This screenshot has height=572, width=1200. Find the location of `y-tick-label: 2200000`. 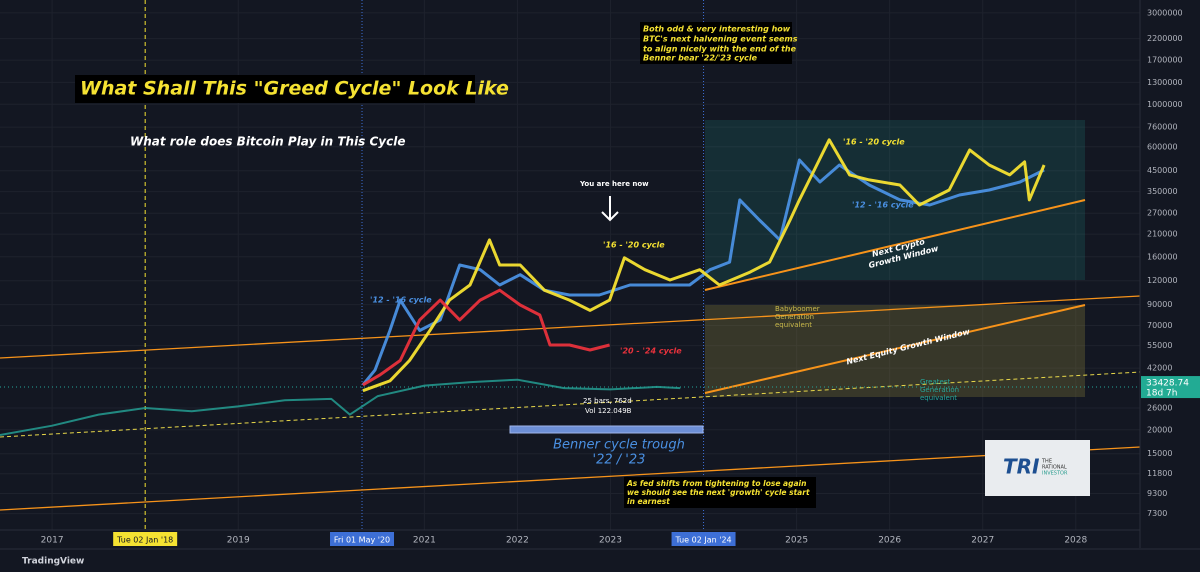

y-tick-label: 2200000 is located at coordinates (1165, 38).